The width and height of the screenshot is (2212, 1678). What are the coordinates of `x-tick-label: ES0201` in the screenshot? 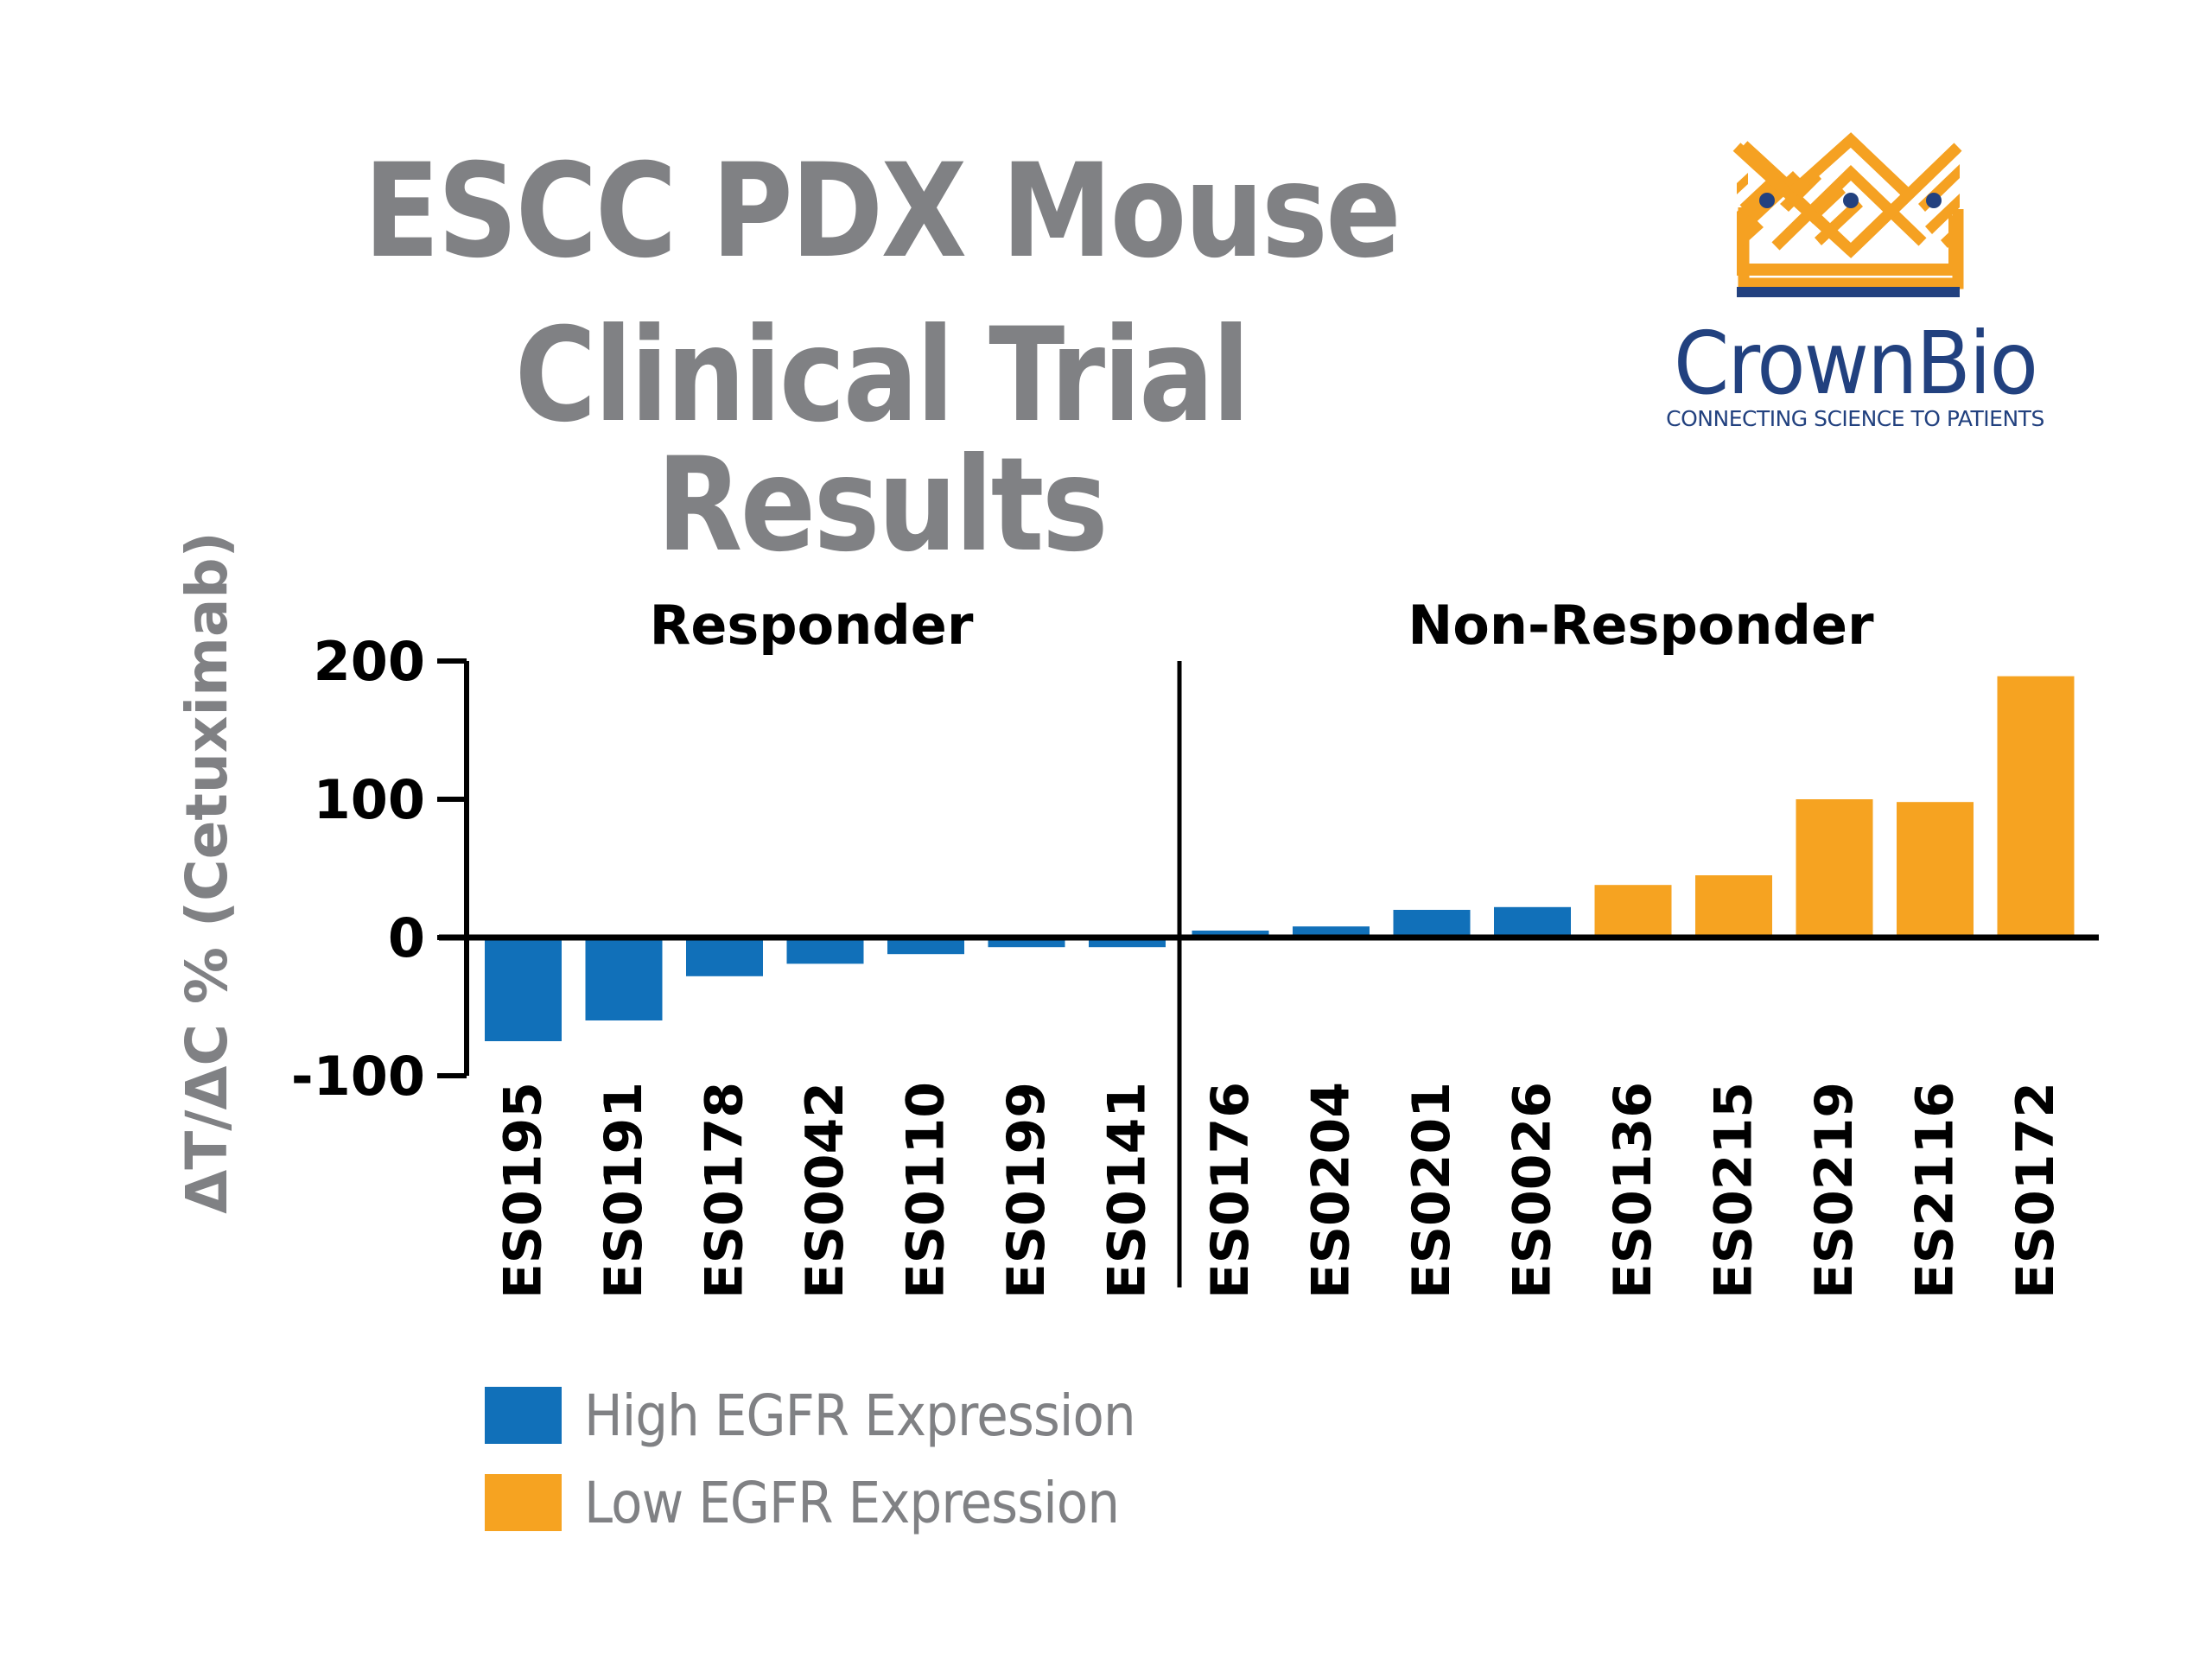 It's located at (1432, 1190).